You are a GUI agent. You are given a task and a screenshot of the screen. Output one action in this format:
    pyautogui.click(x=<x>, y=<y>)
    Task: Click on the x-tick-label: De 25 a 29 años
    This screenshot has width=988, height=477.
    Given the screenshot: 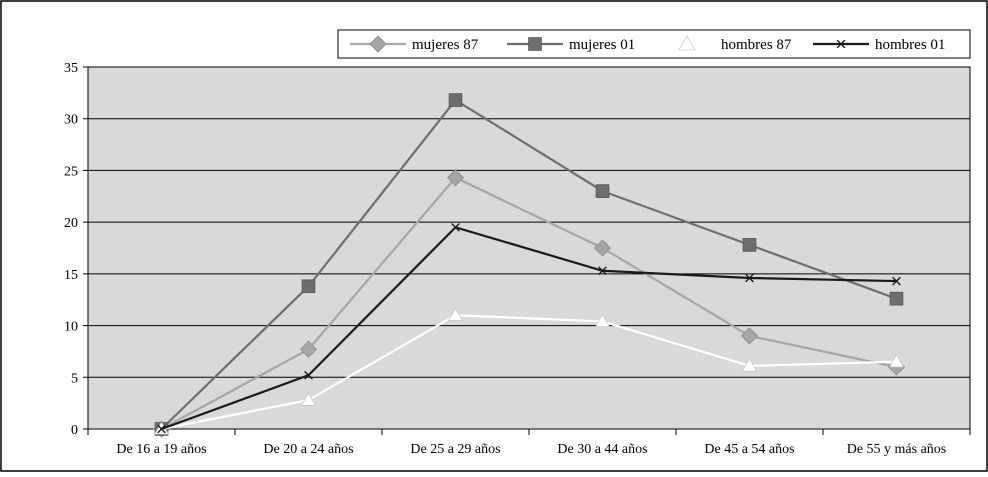 What is the action you would take?
    pyautogui.click(x=455, y=449)
    